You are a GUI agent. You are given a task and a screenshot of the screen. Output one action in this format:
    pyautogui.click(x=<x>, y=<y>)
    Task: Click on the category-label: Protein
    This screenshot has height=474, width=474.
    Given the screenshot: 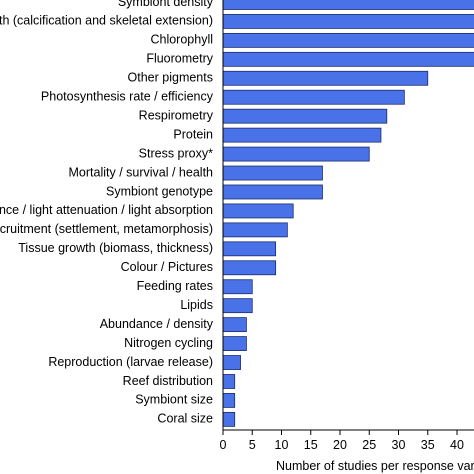 What is the action you would take?
    pyautogui.click(x=193, y=134)
    